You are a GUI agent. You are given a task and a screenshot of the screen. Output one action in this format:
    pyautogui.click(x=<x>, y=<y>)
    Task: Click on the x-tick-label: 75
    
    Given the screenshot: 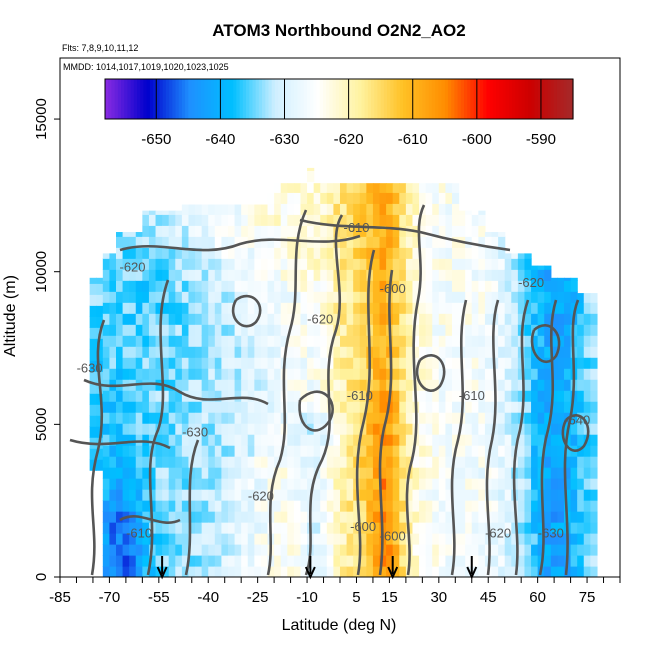 What is the action you would take?
    pyautogui.click(x=587, y=597)
    